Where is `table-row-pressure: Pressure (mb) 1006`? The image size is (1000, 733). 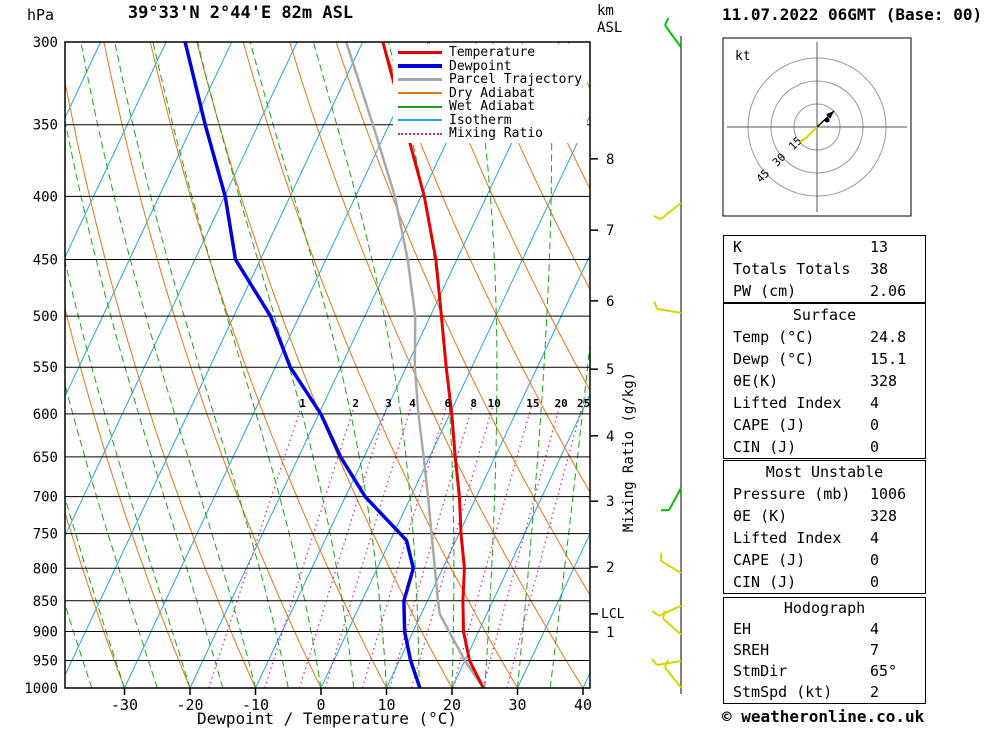
table-row-pressure: Pressure (mb) 1006 is located at coordinates (824, 494).